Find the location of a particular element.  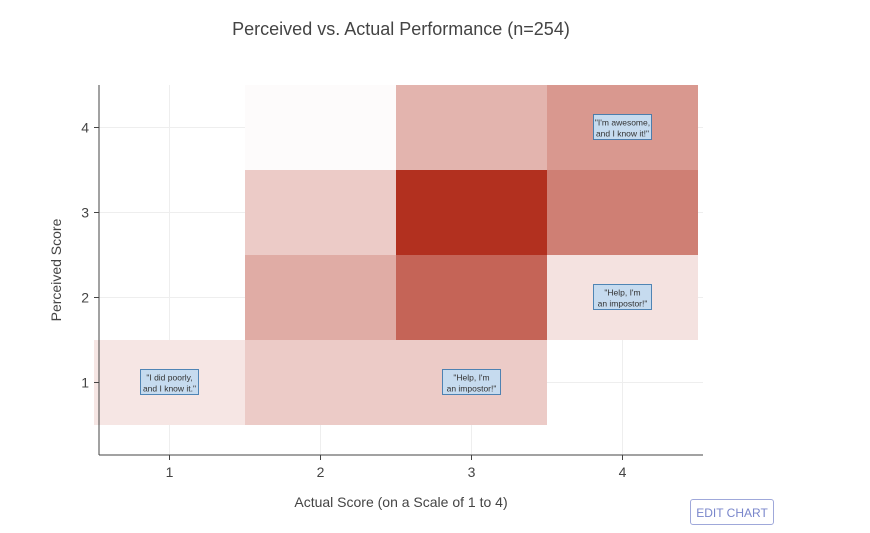

annotation: "I'm awesome,and I know it!" is located at coordinates (622, 127).